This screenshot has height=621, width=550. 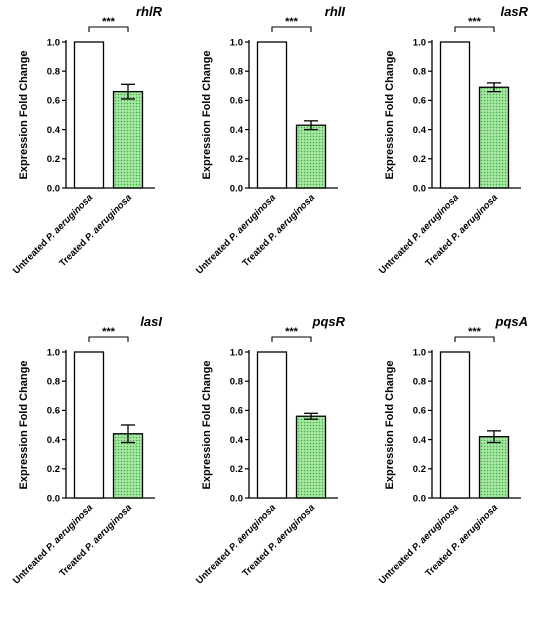 What do you see at coordinates (151, 321) in the screenshot?
I see `gene-title: lasI` at bounding box center [151, 321].